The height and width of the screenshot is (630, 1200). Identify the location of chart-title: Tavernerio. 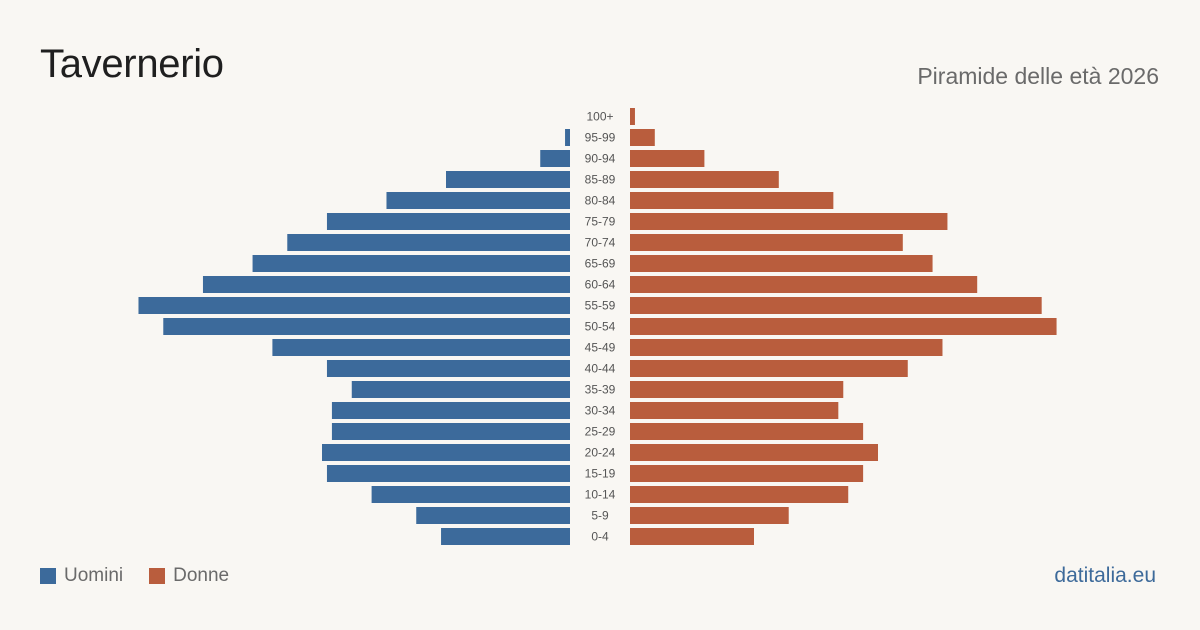
(132, 64).